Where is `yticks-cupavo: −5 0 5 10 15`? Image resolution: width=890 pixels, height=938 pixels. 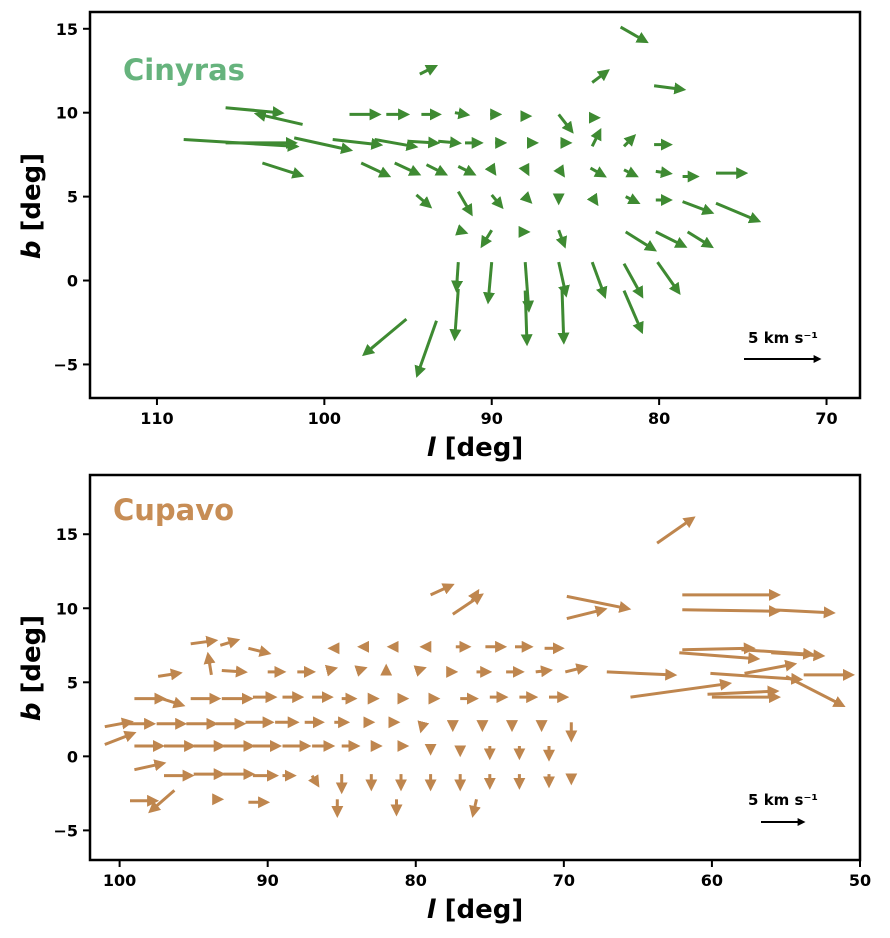
yticks-cupavo: −5 0 5 10 15 is located at coordinates (71, 682).